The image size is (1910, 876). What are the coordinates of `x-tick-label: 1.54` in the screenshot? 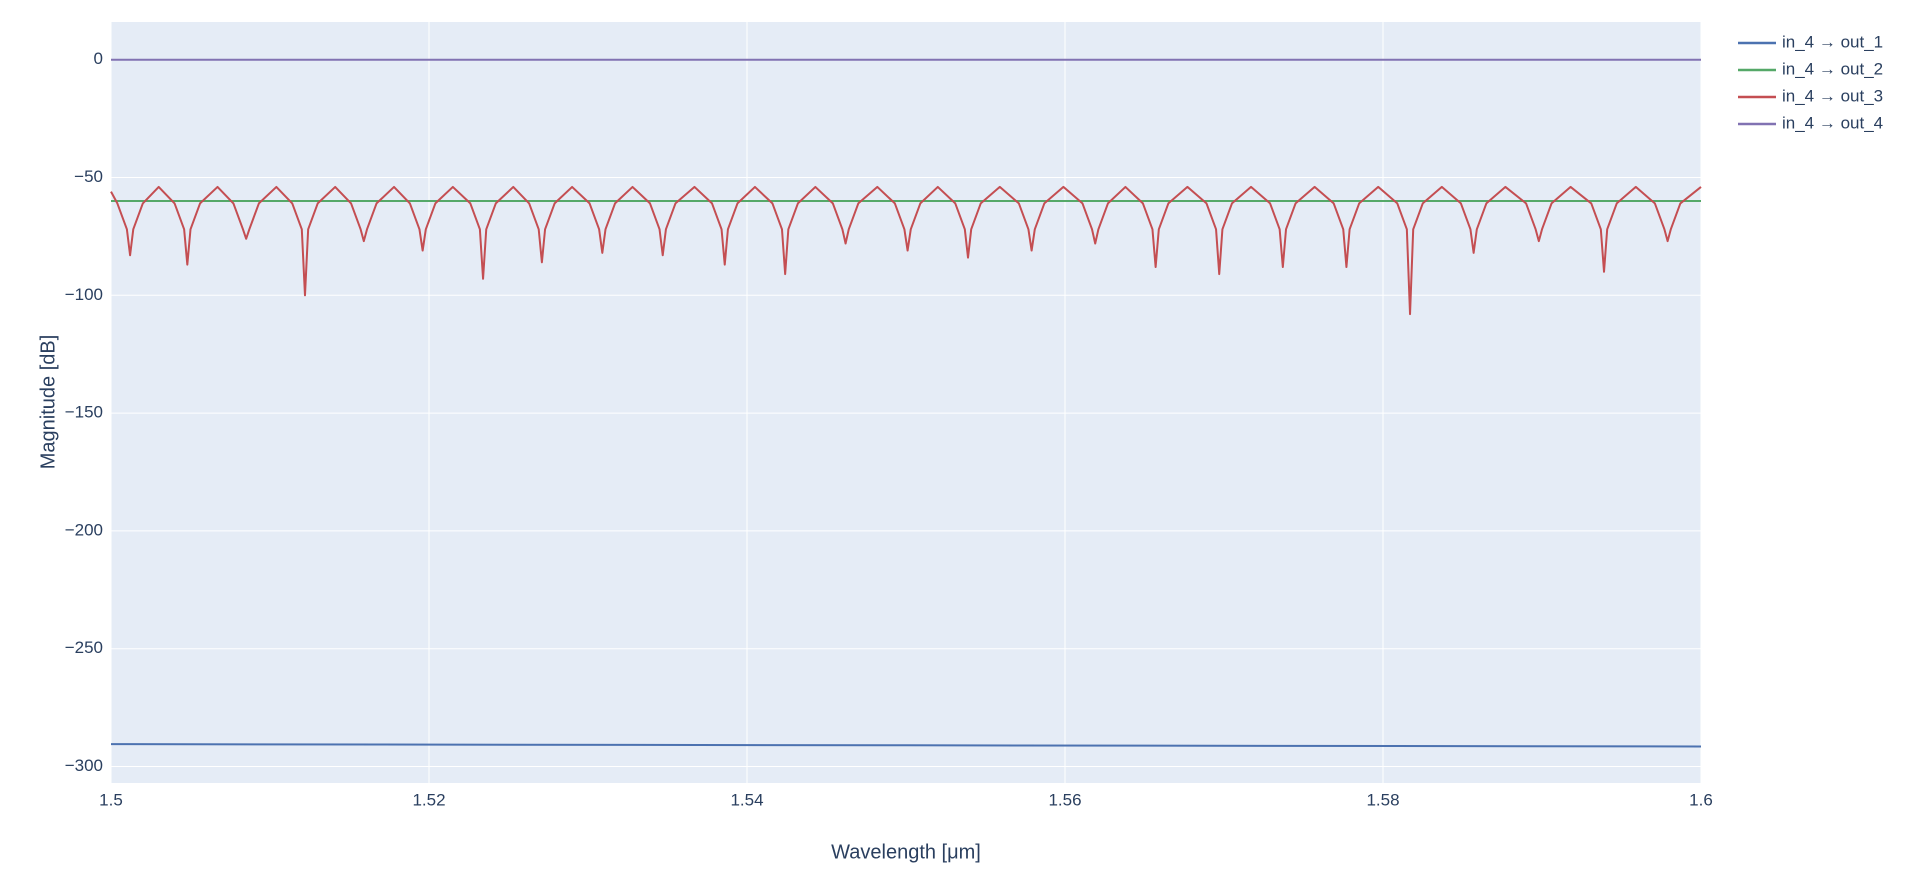 It's located at (746, 799).